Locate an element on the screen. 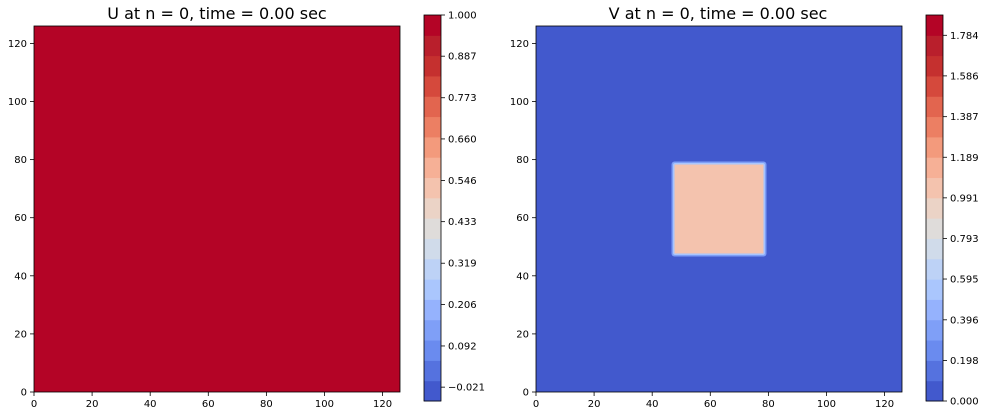 This screenshot has width=987, height=420. chart-title-u: U at n = 0, time = 0.00 sec is located at coordinates (216, 13).